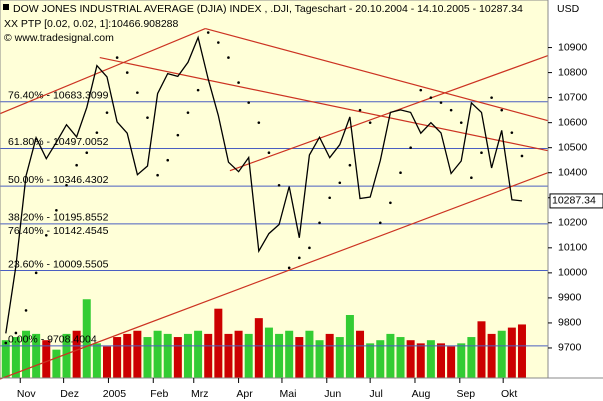  What do you see at coordinates (91, 24) in the screenshot?
I see `legend-entry: XX PTP [0.02, 0.02, 1]:10466.908288` at bounding box center [91, 24].